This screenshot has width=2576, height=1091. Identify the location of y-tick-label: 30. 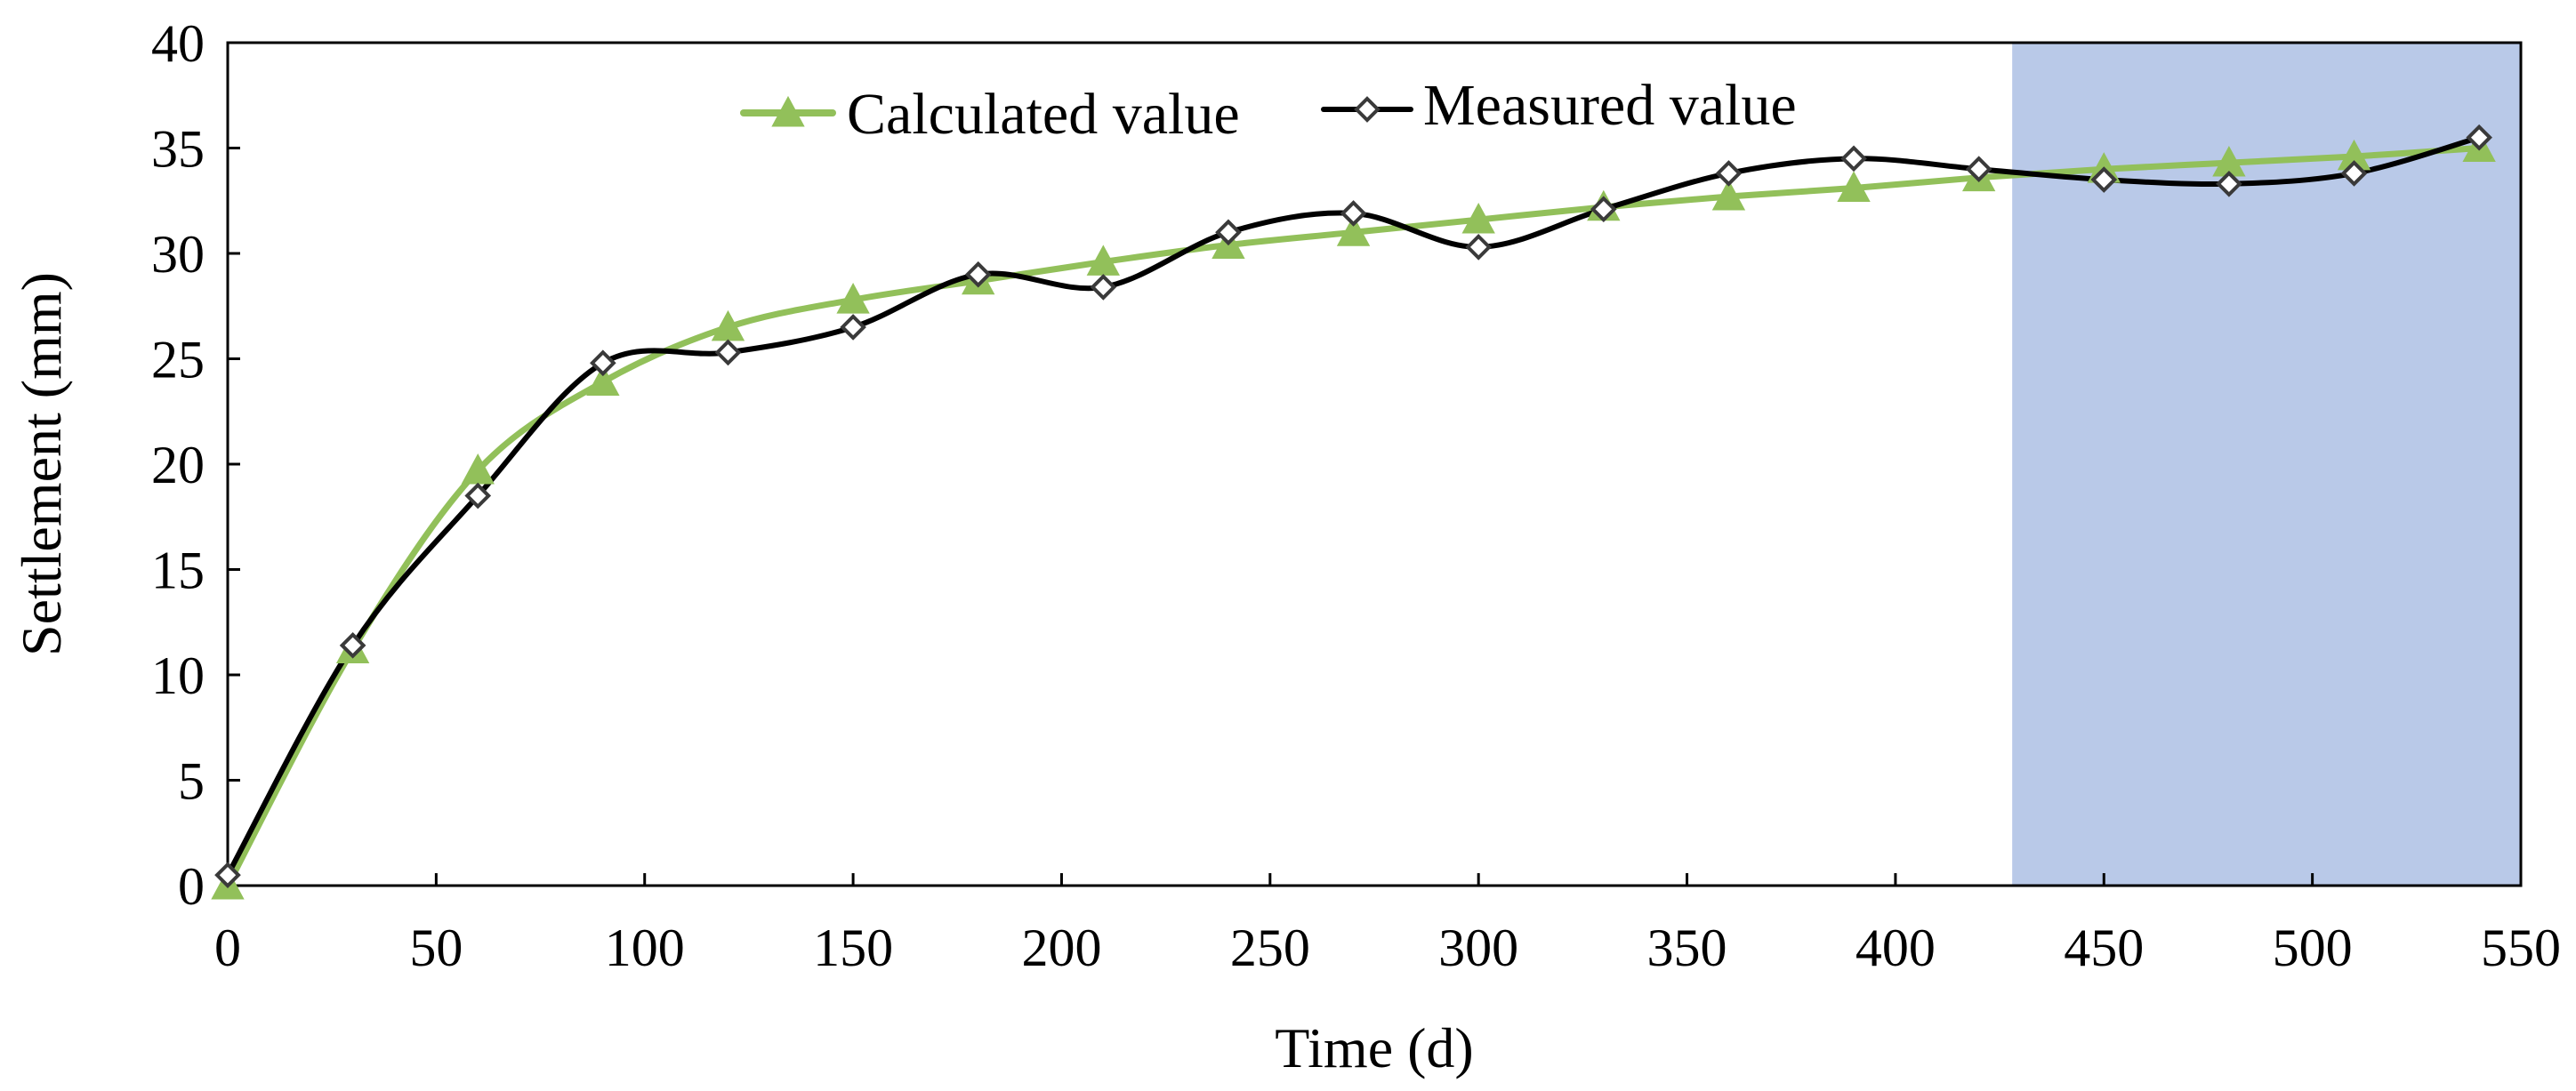
(178, 255).